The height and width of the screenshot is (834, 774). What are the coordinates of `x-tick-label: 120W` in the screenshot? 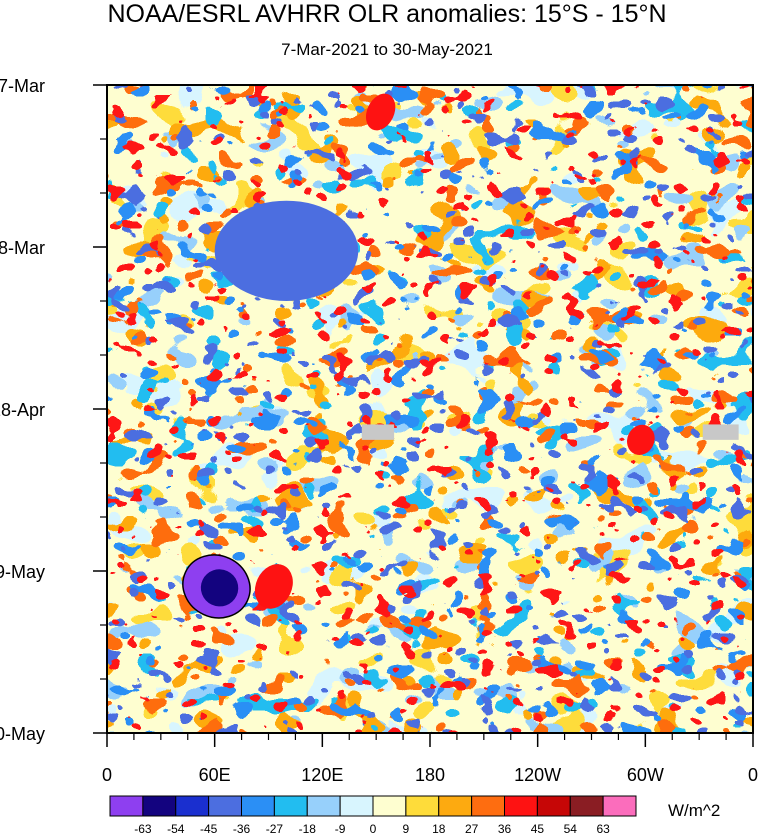 It's located at (537, 775).